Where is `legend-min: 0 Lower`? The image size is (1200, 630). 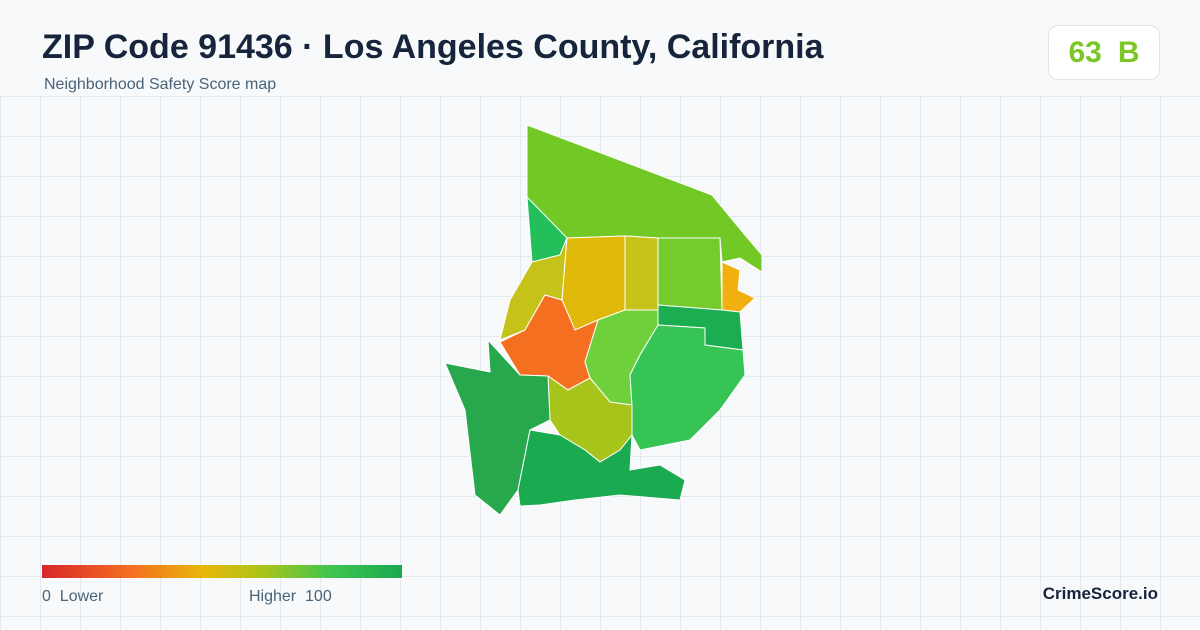
legend-min: 0 Lower is located at coordinates (72, 597).